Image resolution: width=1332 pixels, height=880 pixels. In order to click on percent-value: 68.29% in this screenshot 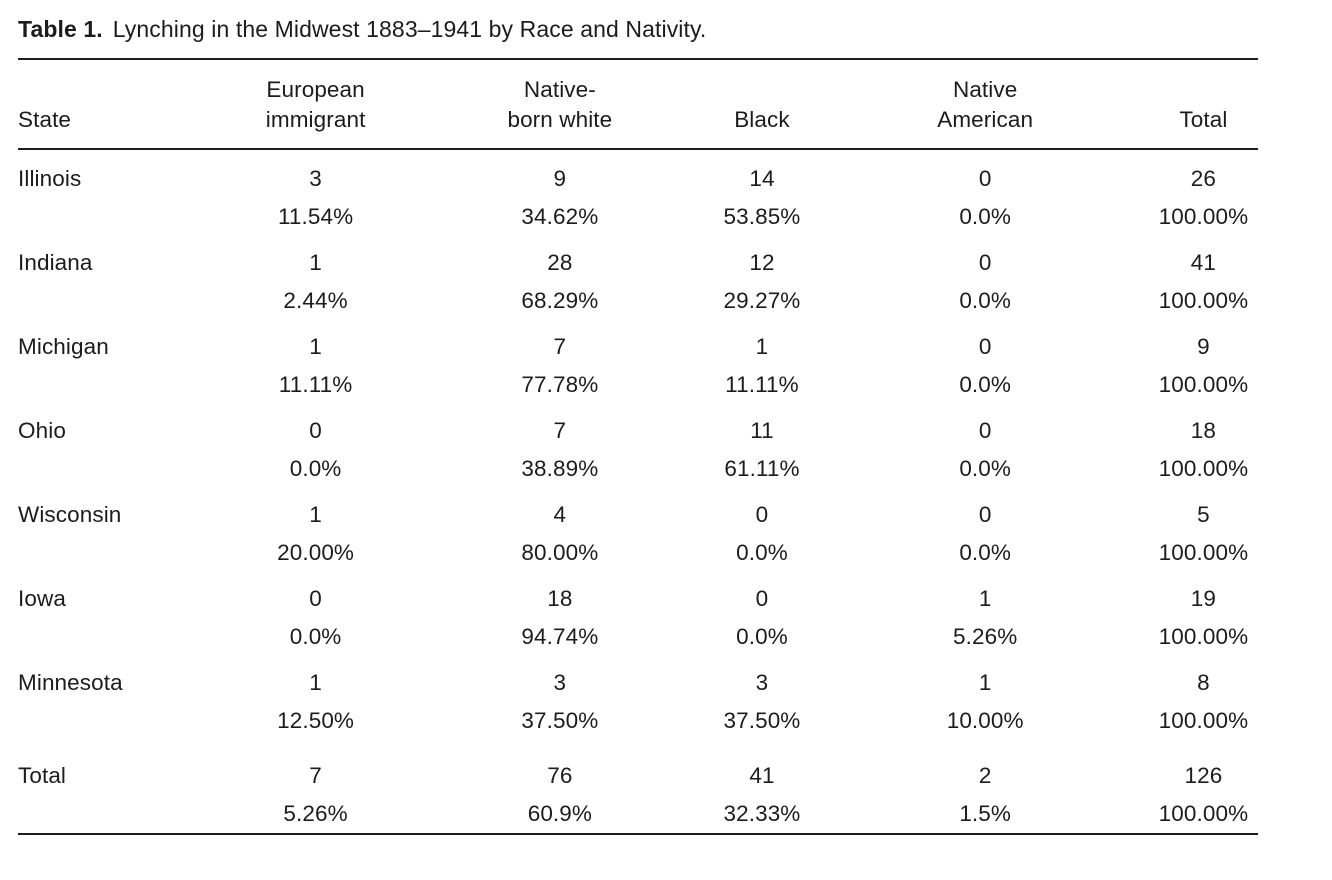, I will do `click(560, 300)`.